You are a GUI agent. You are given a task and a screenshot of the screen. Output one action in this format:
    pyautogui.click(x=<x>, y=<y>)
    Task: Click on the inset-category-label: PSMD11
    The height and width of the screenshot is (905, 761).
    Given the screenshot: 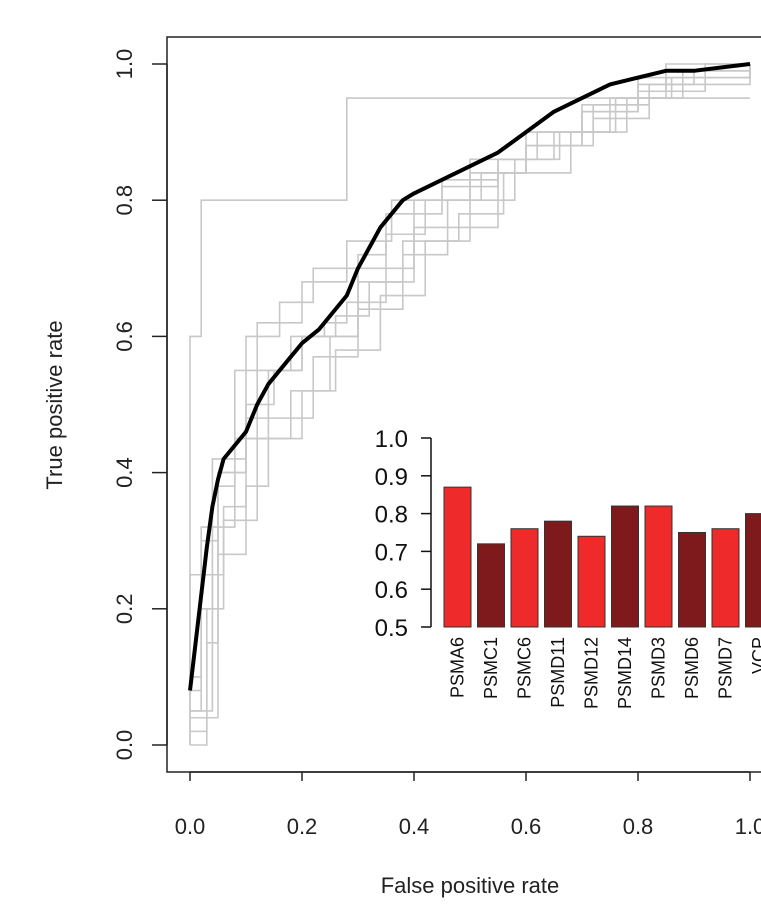 What is the action you would take?
    pyautogui.click(x=558, y=672)
    